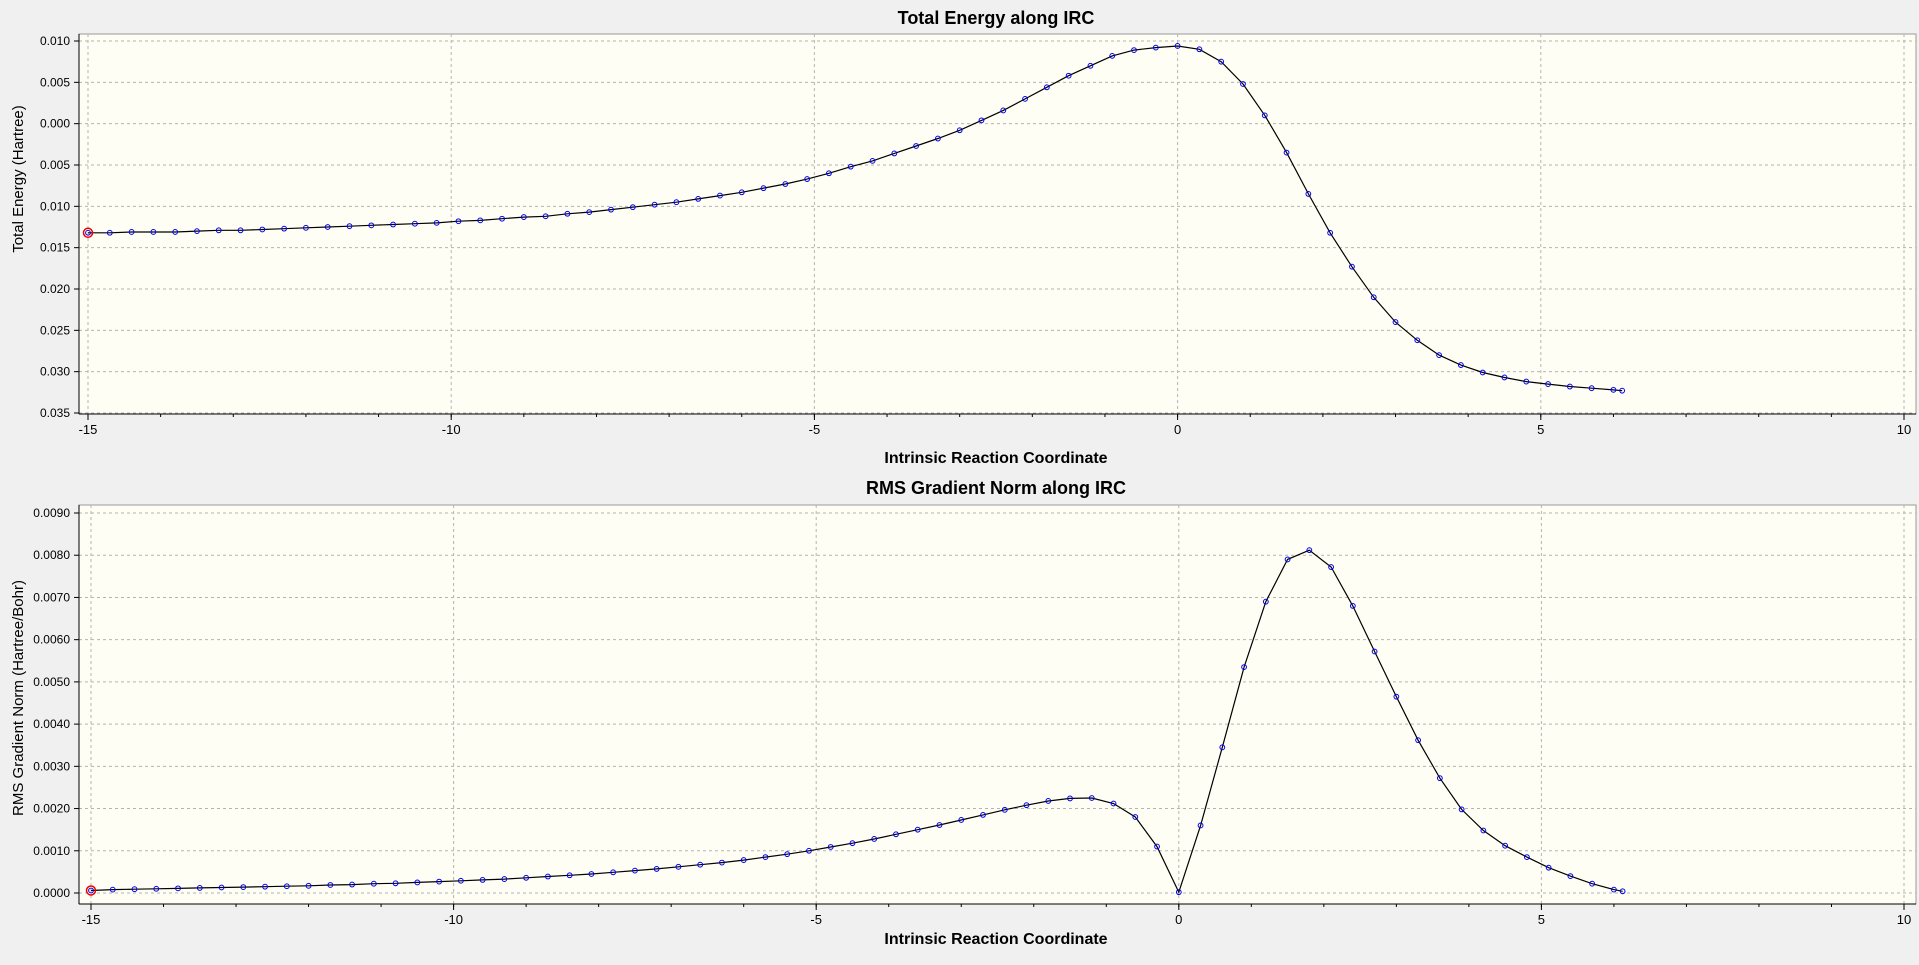 This screenshot has height=965, width=1919. What do you see at coordinates (91, 890) in the screenshot?
I see `current-point-marker` at bounding box center [91, 890].